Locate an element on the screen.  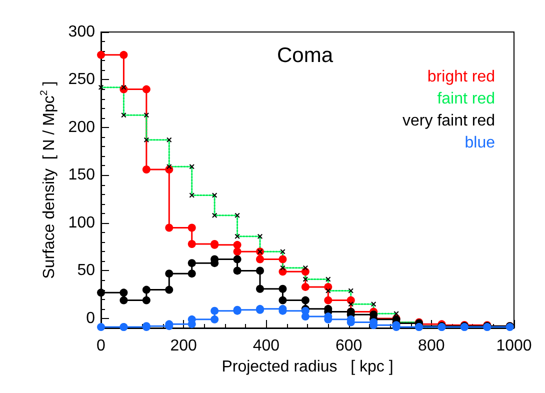
text: bright red is located at coordinates (461, 77).